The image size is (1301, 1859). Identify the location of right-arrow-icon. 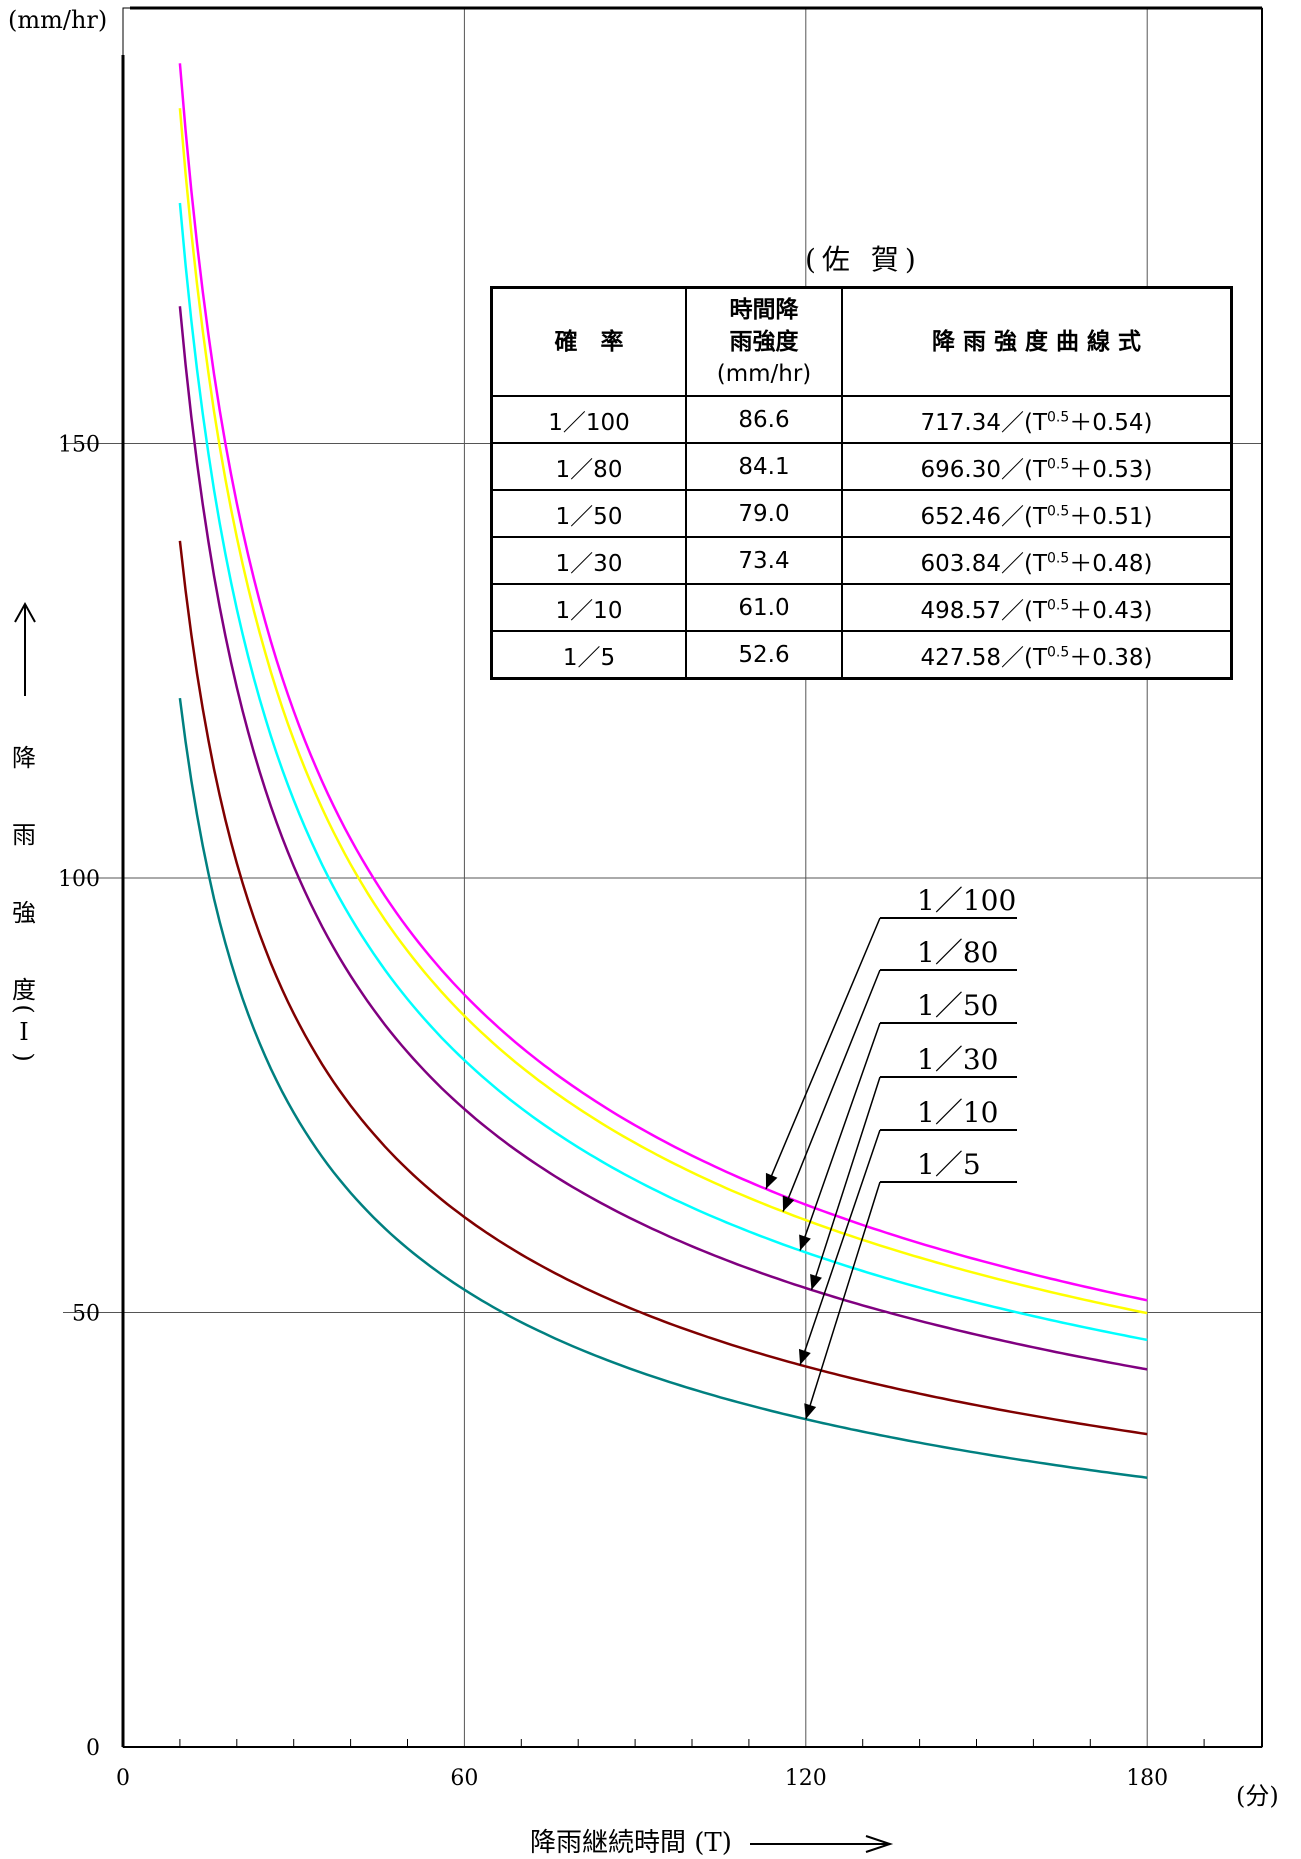
(822, 1844).